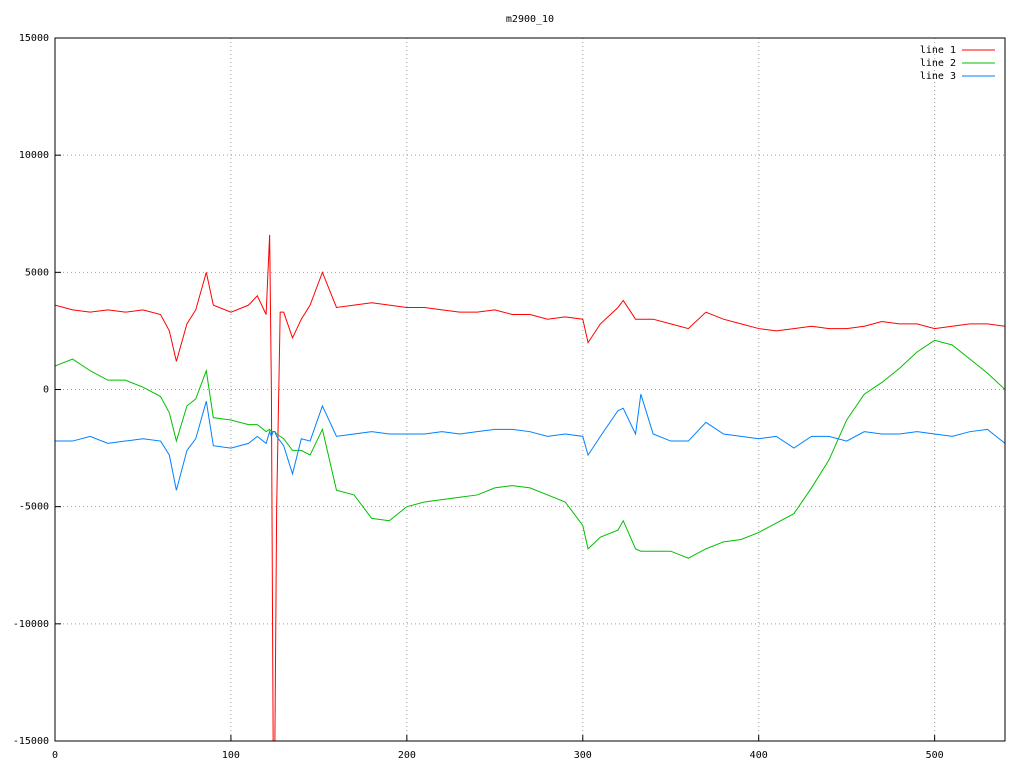 The height and width of the screenshot is (768, 1024). I want to click on y-tick-label: -15000, so click(31, 741).